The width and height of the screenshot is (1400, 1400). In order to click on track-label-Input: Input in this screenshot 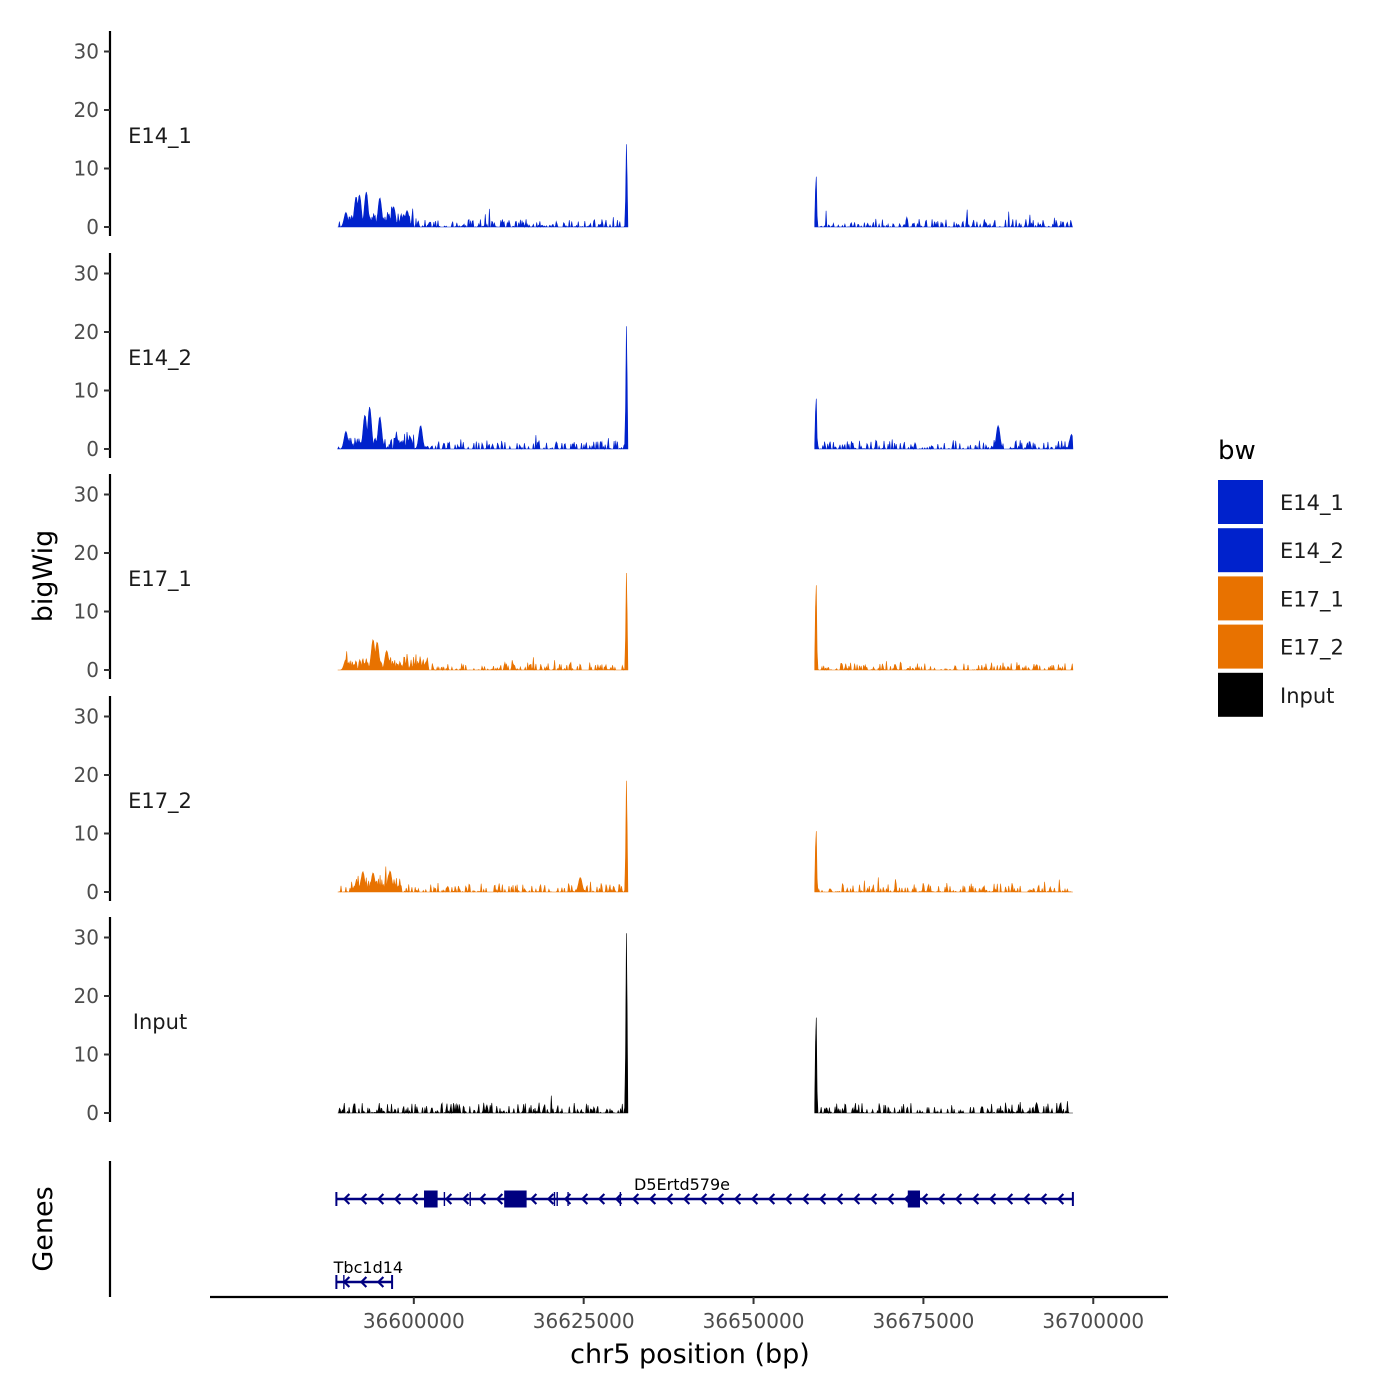, I will do `click(160, 1022)`.